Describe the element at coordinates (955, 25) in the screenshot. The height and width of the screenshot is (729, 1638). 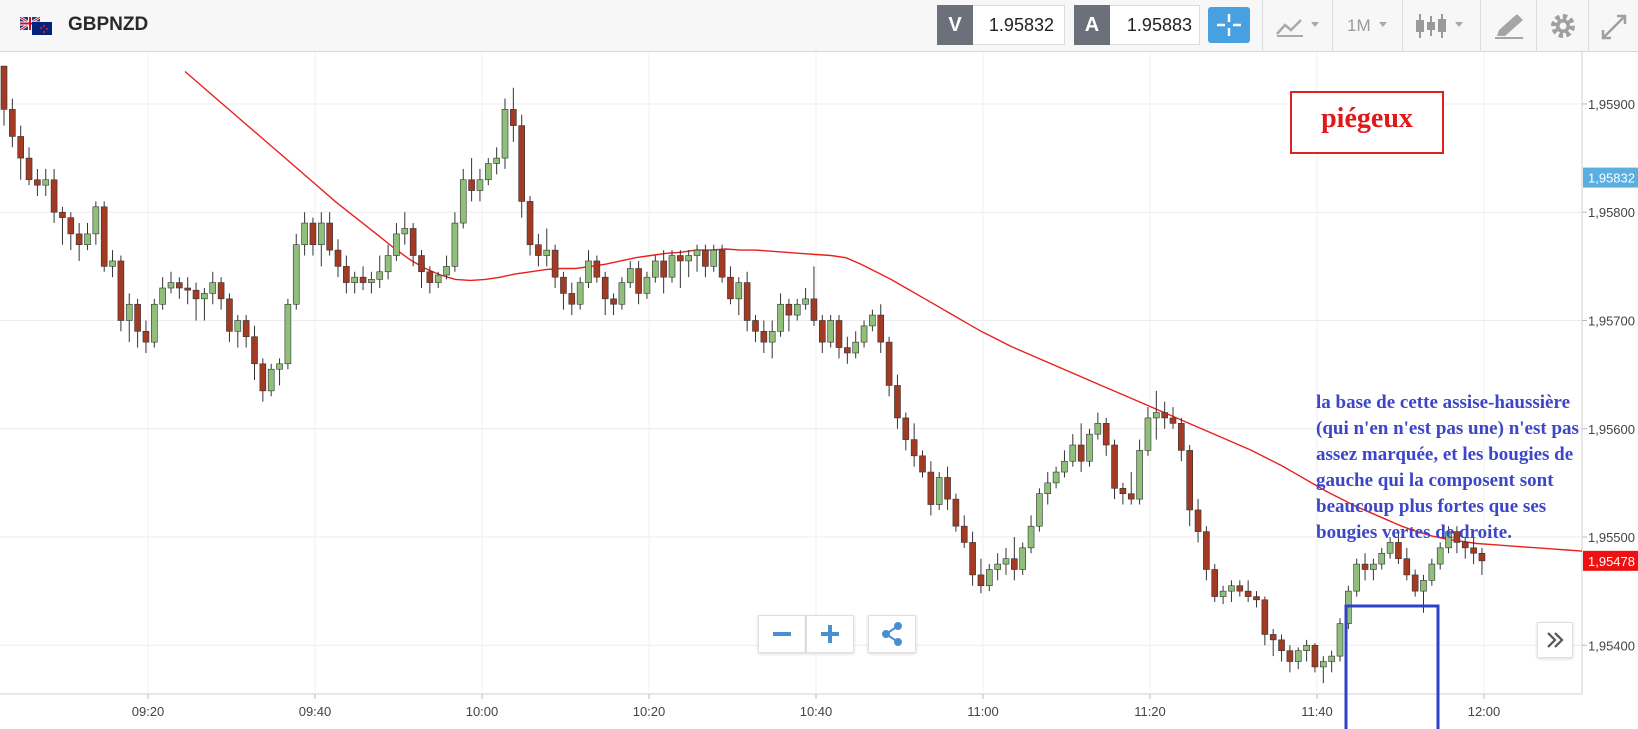
I see `sell-letter: V` at that location.